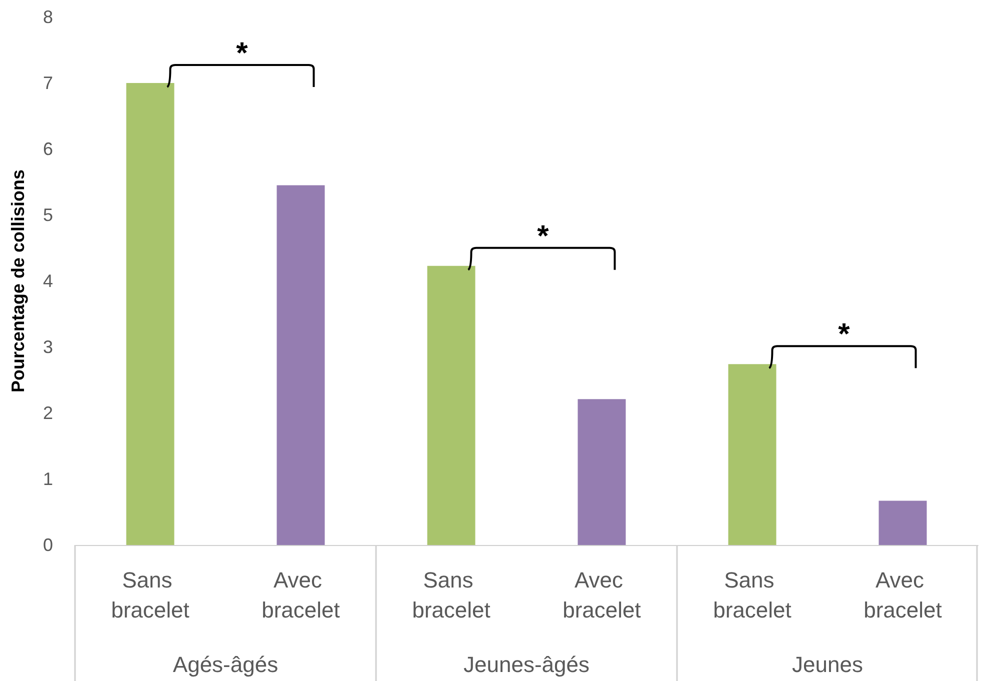 This screenshot has height=681, width=984. Describe the element at coordinates (47, 413) in the screenshot. I see `y-tick-label: 2` at that location.